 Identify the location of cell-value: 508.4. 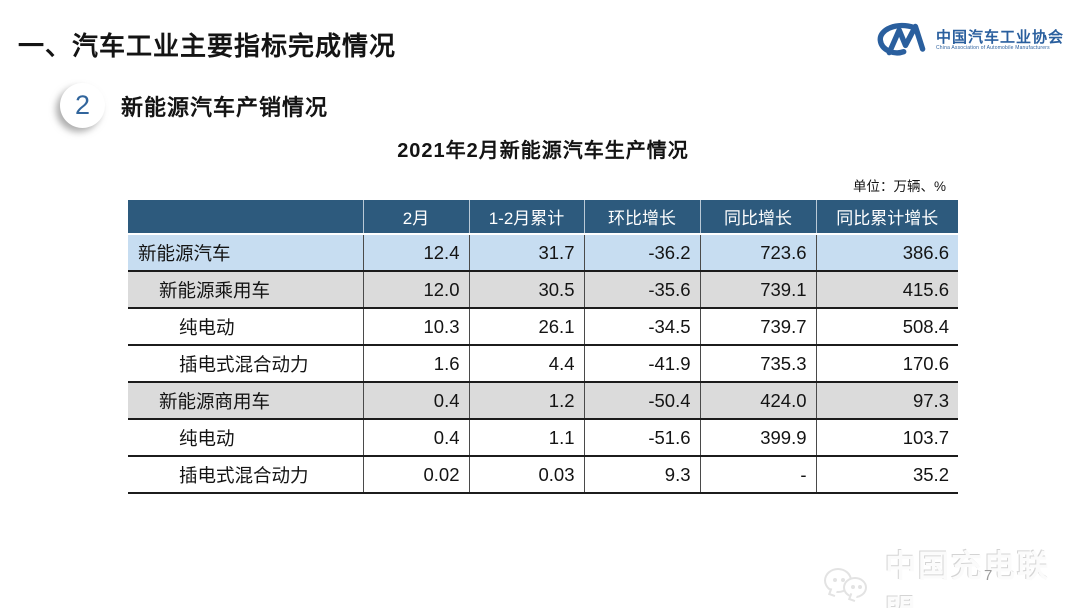
(887, 327).